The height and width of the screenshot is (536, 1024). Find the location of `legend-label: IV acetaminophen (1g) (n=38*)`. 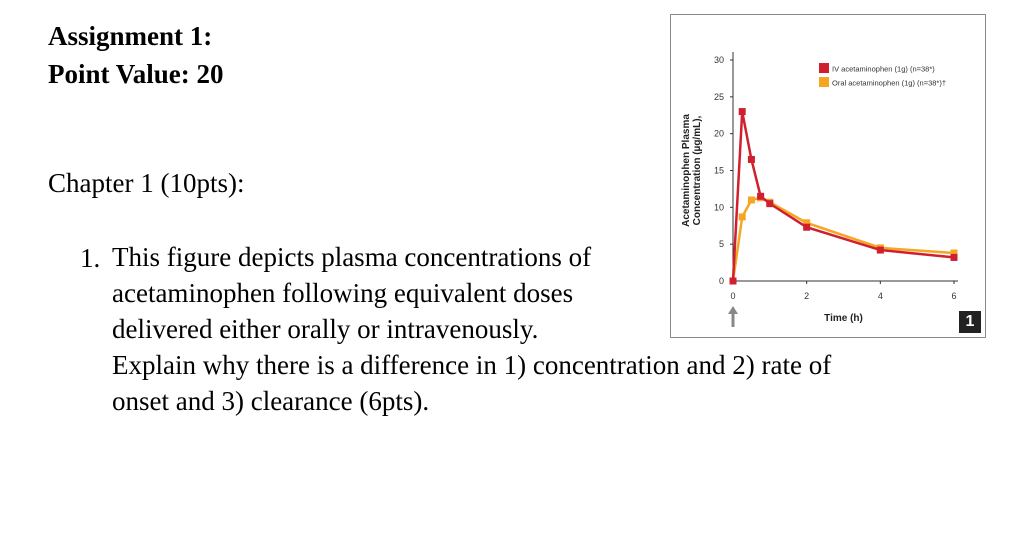

legend-label: IV acetaminophen (1g) (n=38*) is located at coordinates (883, 69).